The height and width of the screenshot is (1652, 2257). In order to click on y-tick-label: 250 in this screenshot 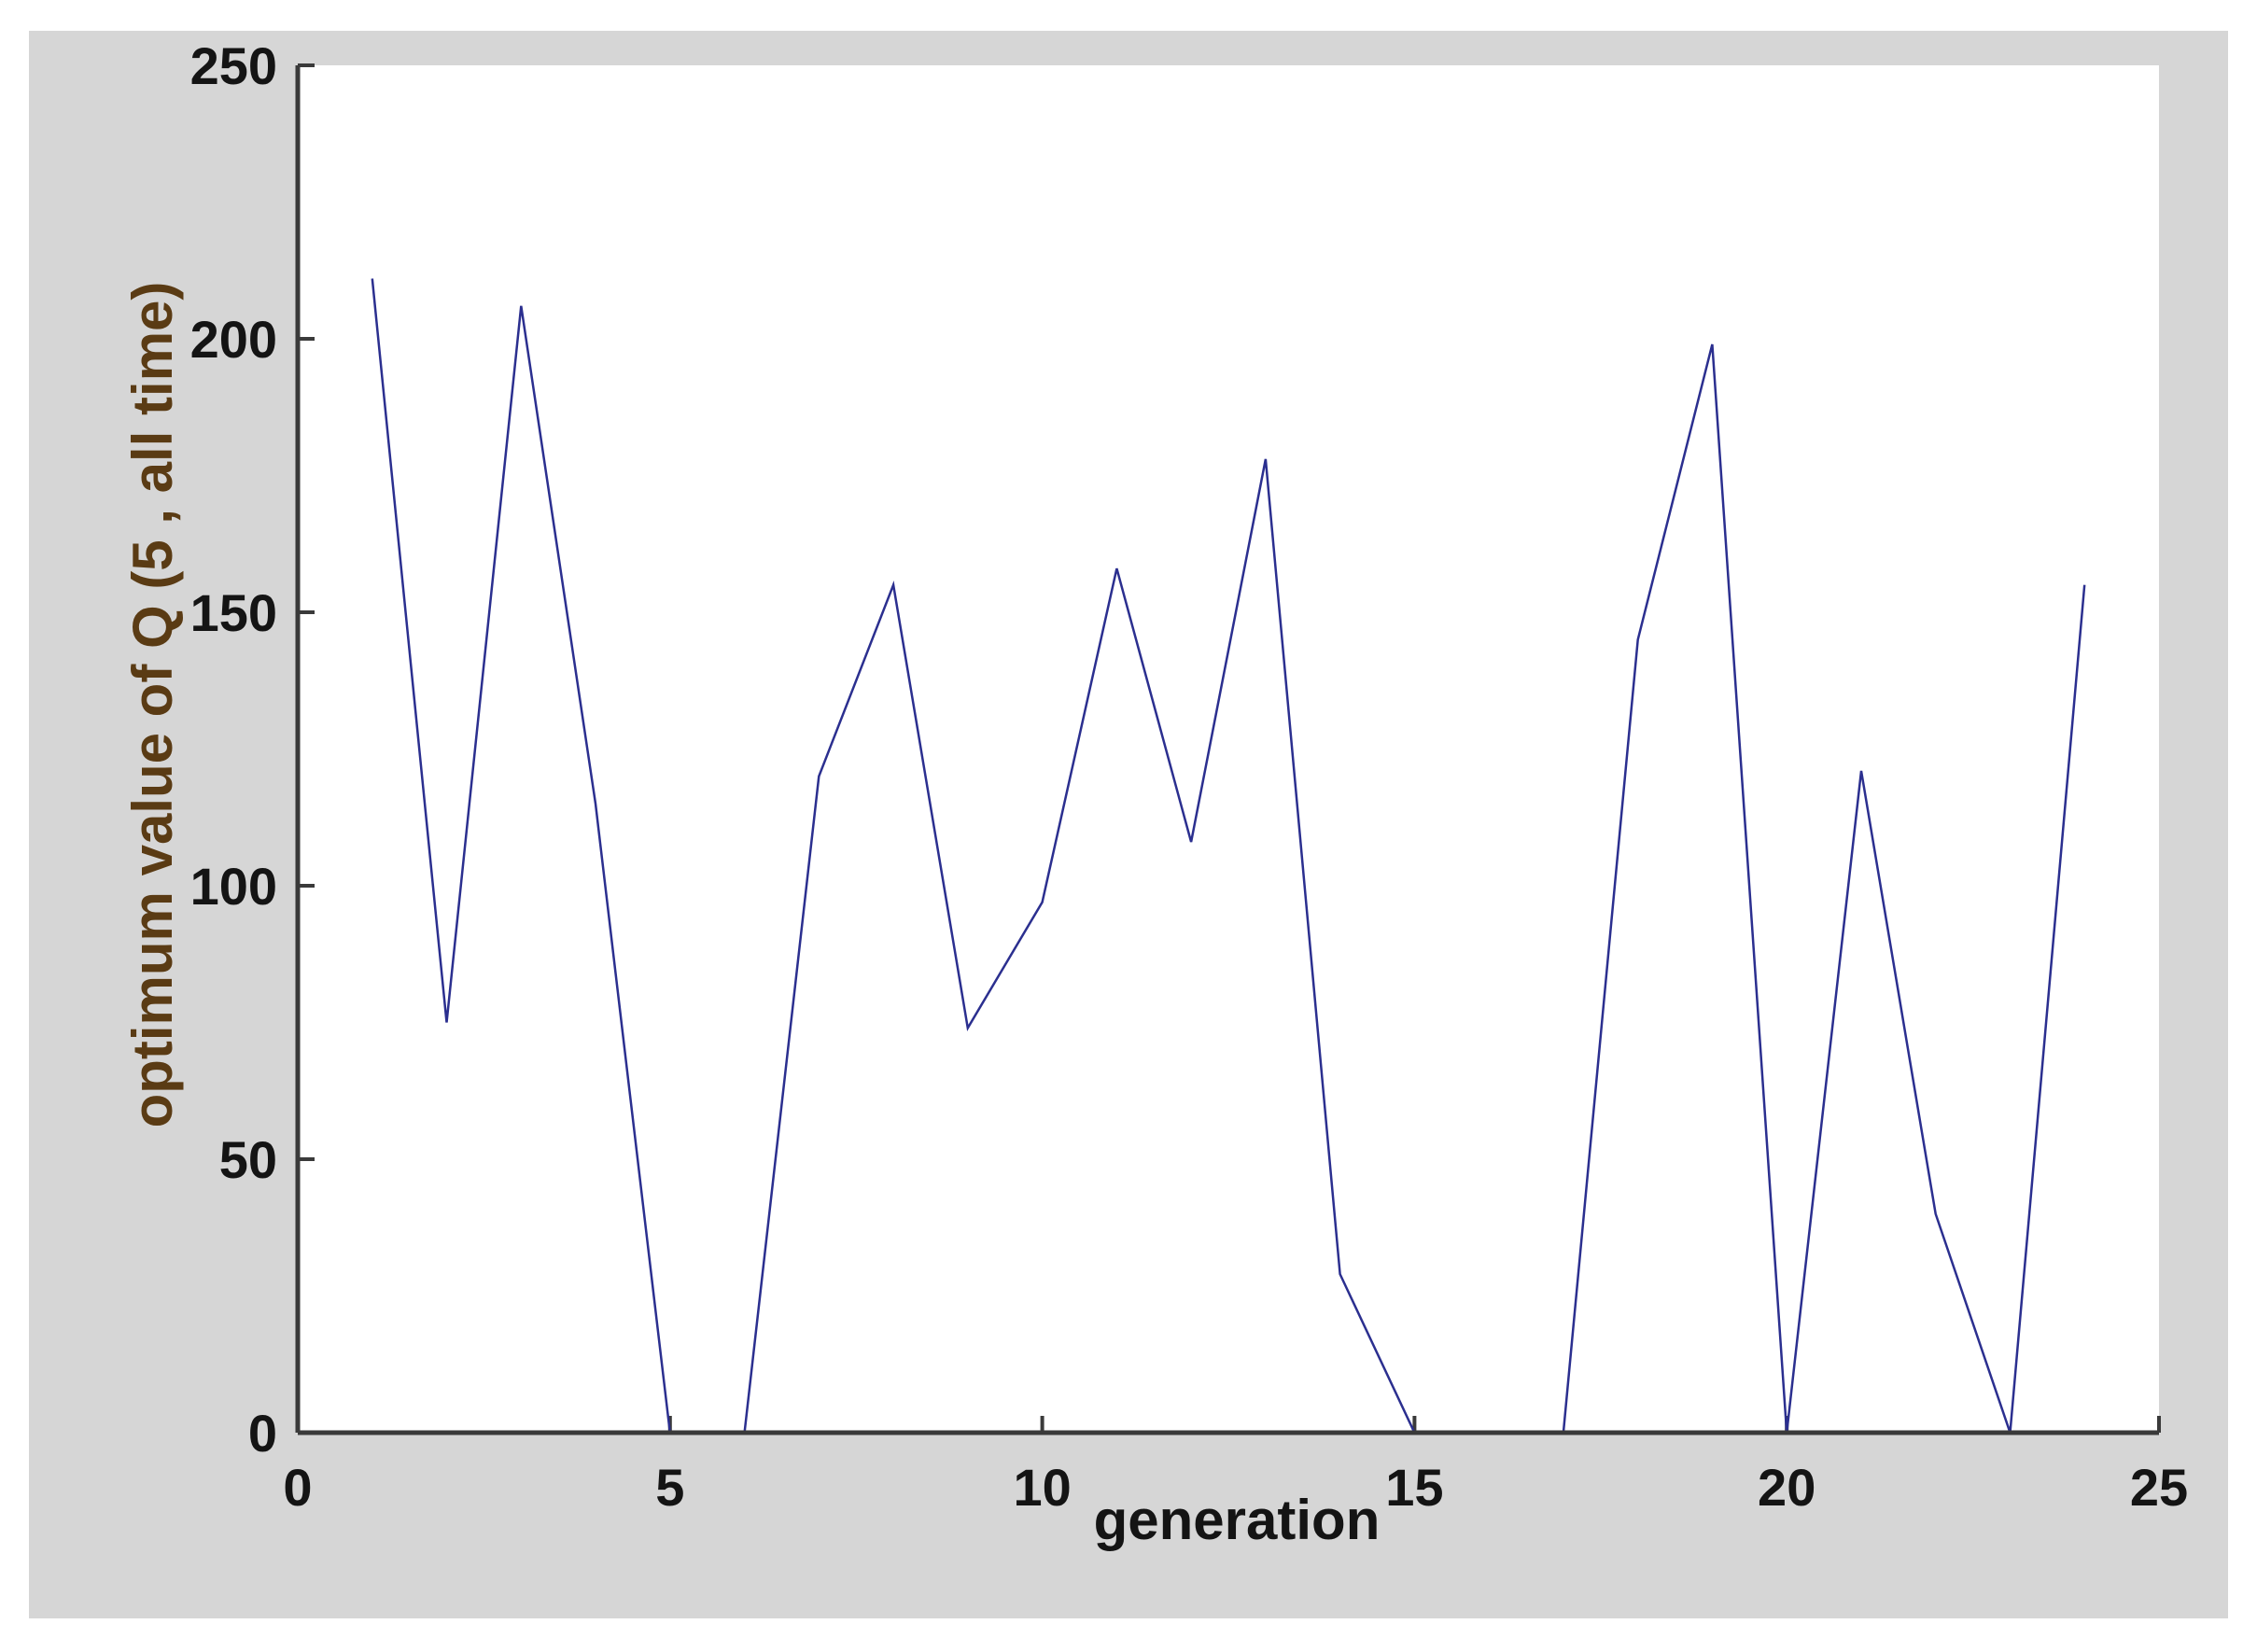, I will do `click(233, 65)`.